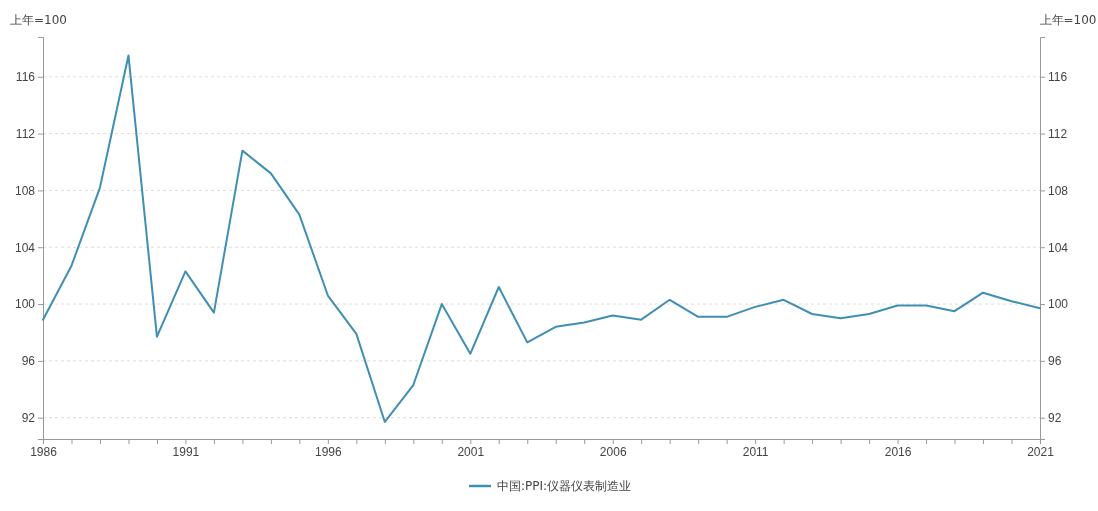 This screenshot has width=1098, height=511. I want to click on y-tick-label: 112, so click(25, 133).